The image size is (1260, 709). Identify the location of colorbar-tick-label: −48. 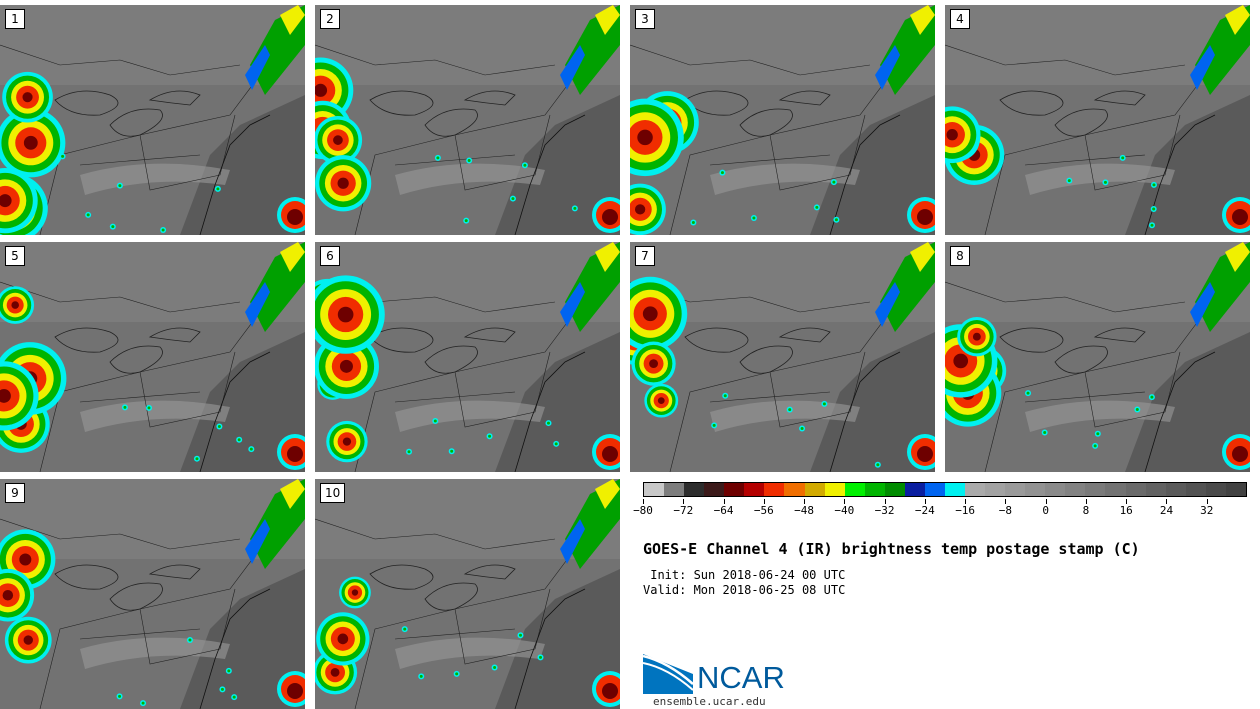
(804, 510).